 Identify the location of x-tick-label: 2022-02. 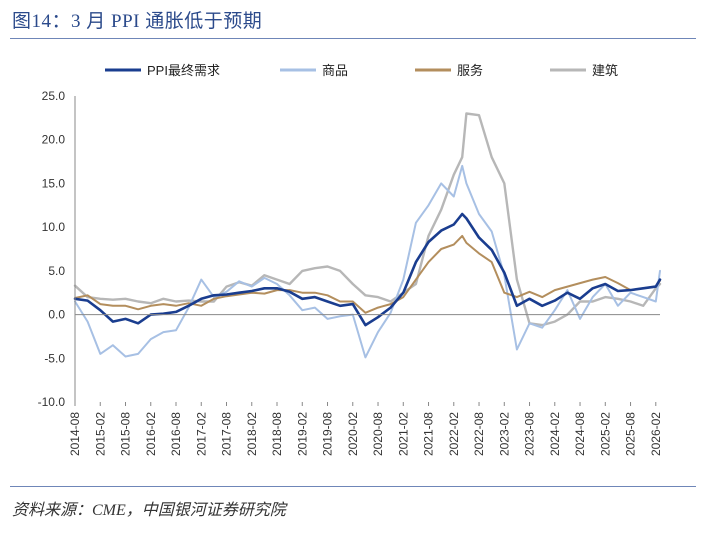
(454, 434).